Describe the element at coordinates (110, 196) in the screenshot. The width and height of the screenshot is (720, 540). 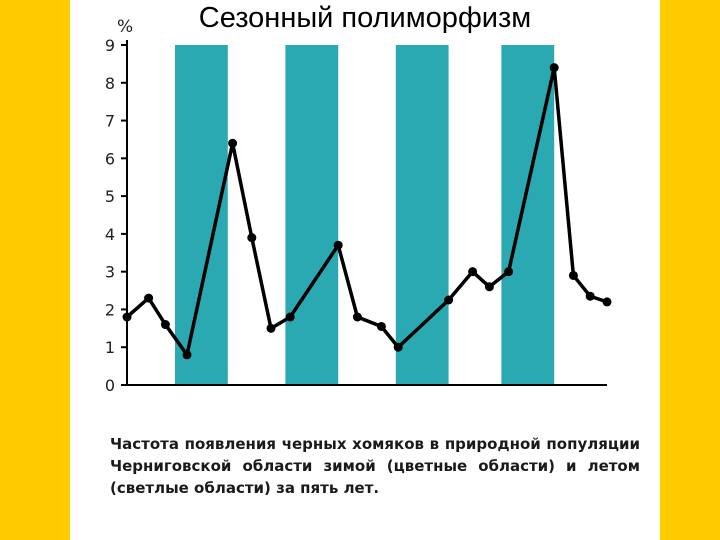
I see `y-tick-label-5: 5` at that location.